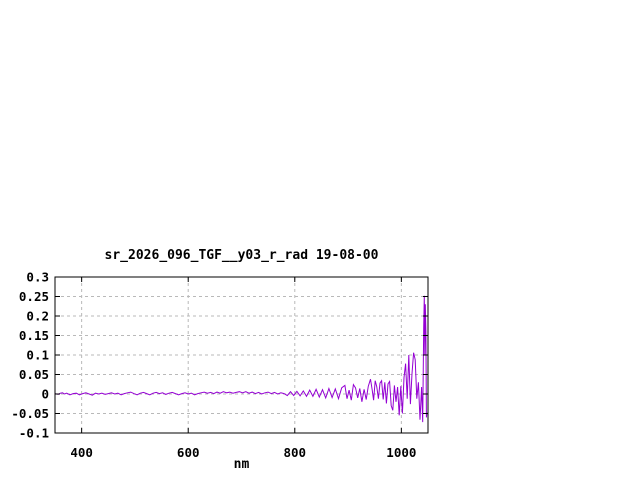 This screenshot has height=484, width=640. I want to click on y-tick-label: 0.25, so click(34, 296).